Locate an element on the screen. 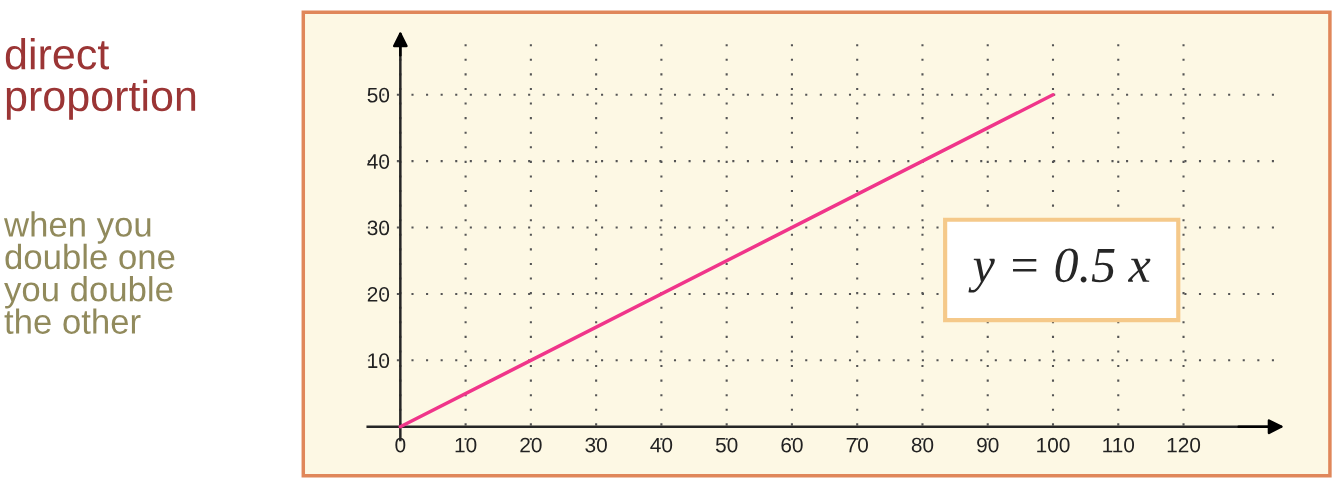 The width and height of the screenshot is (1342, 493). y-tick-label: 30 is located at coordinates (378, 228).